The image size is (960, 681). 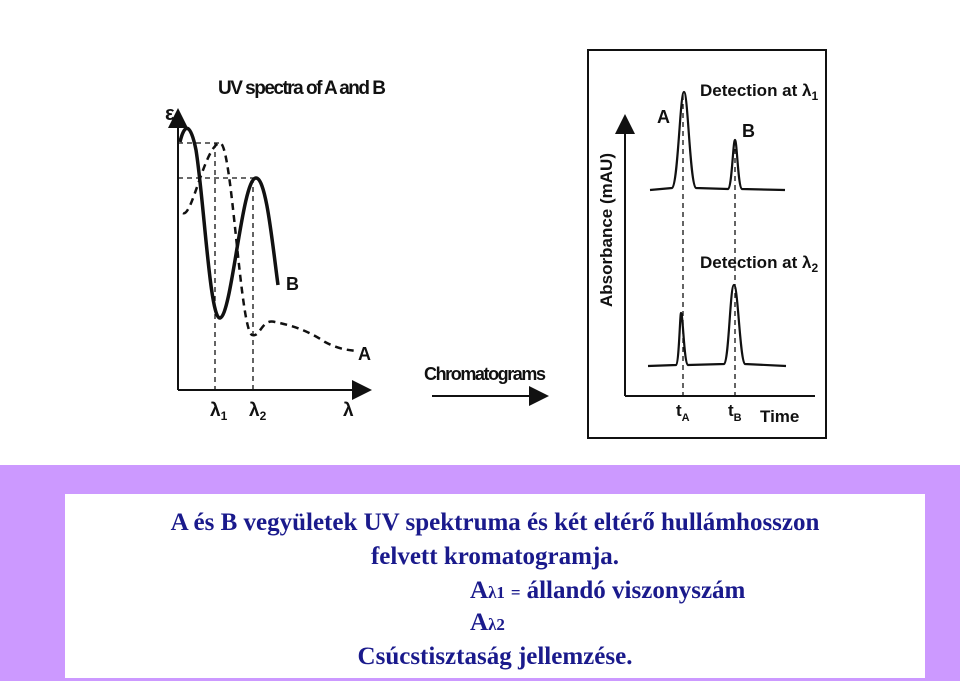 I want to click on curve-b, so click(x=229, y=223).